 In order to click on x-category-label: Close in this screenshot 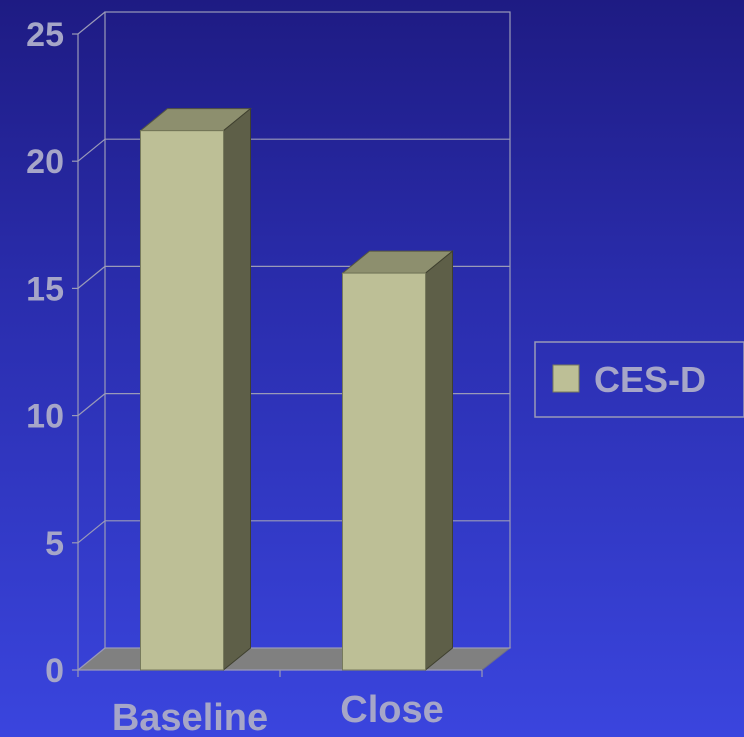, I will do `click(391, 710)`.